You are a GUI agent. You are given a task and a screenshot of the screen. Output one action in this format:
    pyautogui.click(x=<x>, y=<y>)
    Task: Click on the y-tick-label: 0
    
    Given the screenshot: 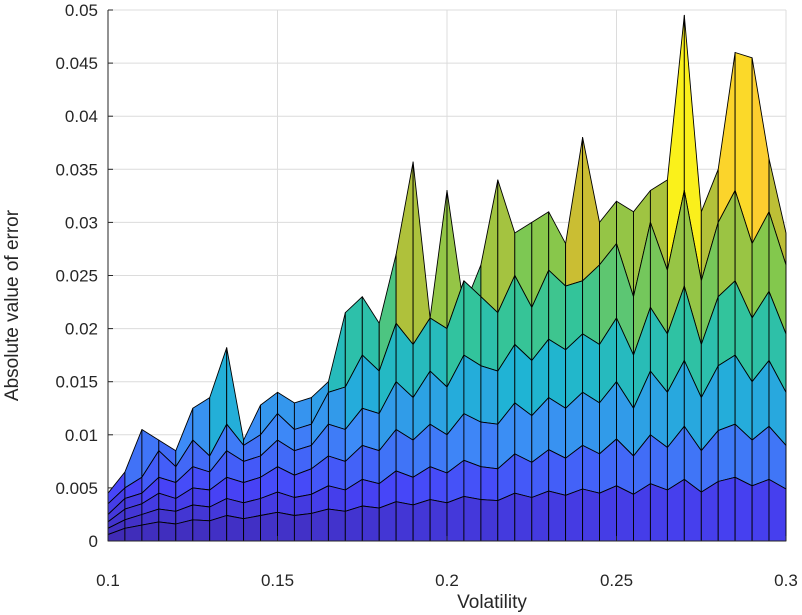 What is the action you would take?
    pyautogui.click(x=93, y=541)
    